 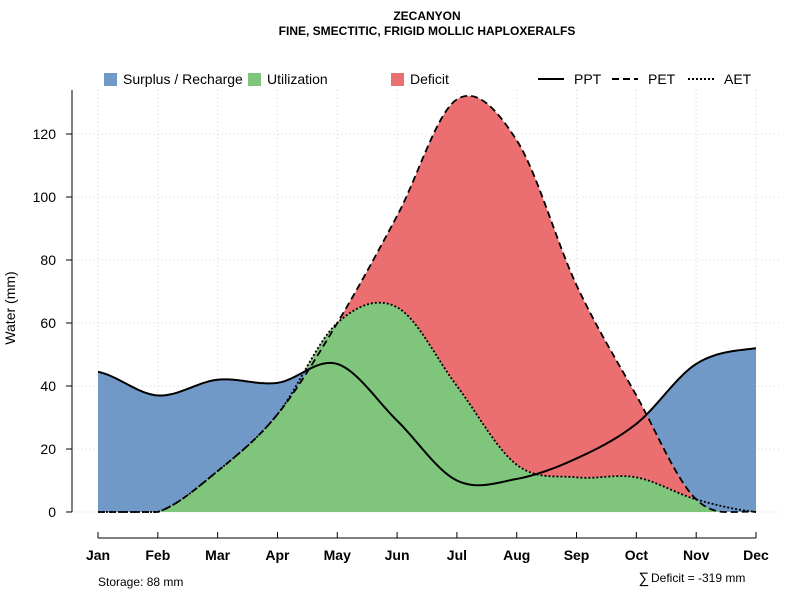 What do you see at coordinates (10, 307) in the screenshot?
I see `y-axis-label: Water (mm)` at bounding box center [10, 307].